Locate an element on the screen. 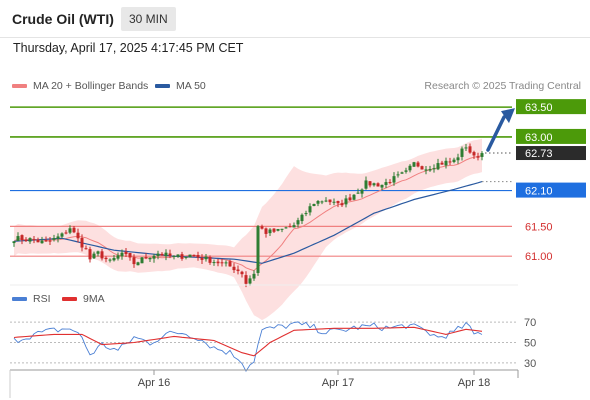 The height and width of the screenshot is (400, 590). legend-ma20: MA 20 + Bollinger Bands is located at coordinates (80, 86).